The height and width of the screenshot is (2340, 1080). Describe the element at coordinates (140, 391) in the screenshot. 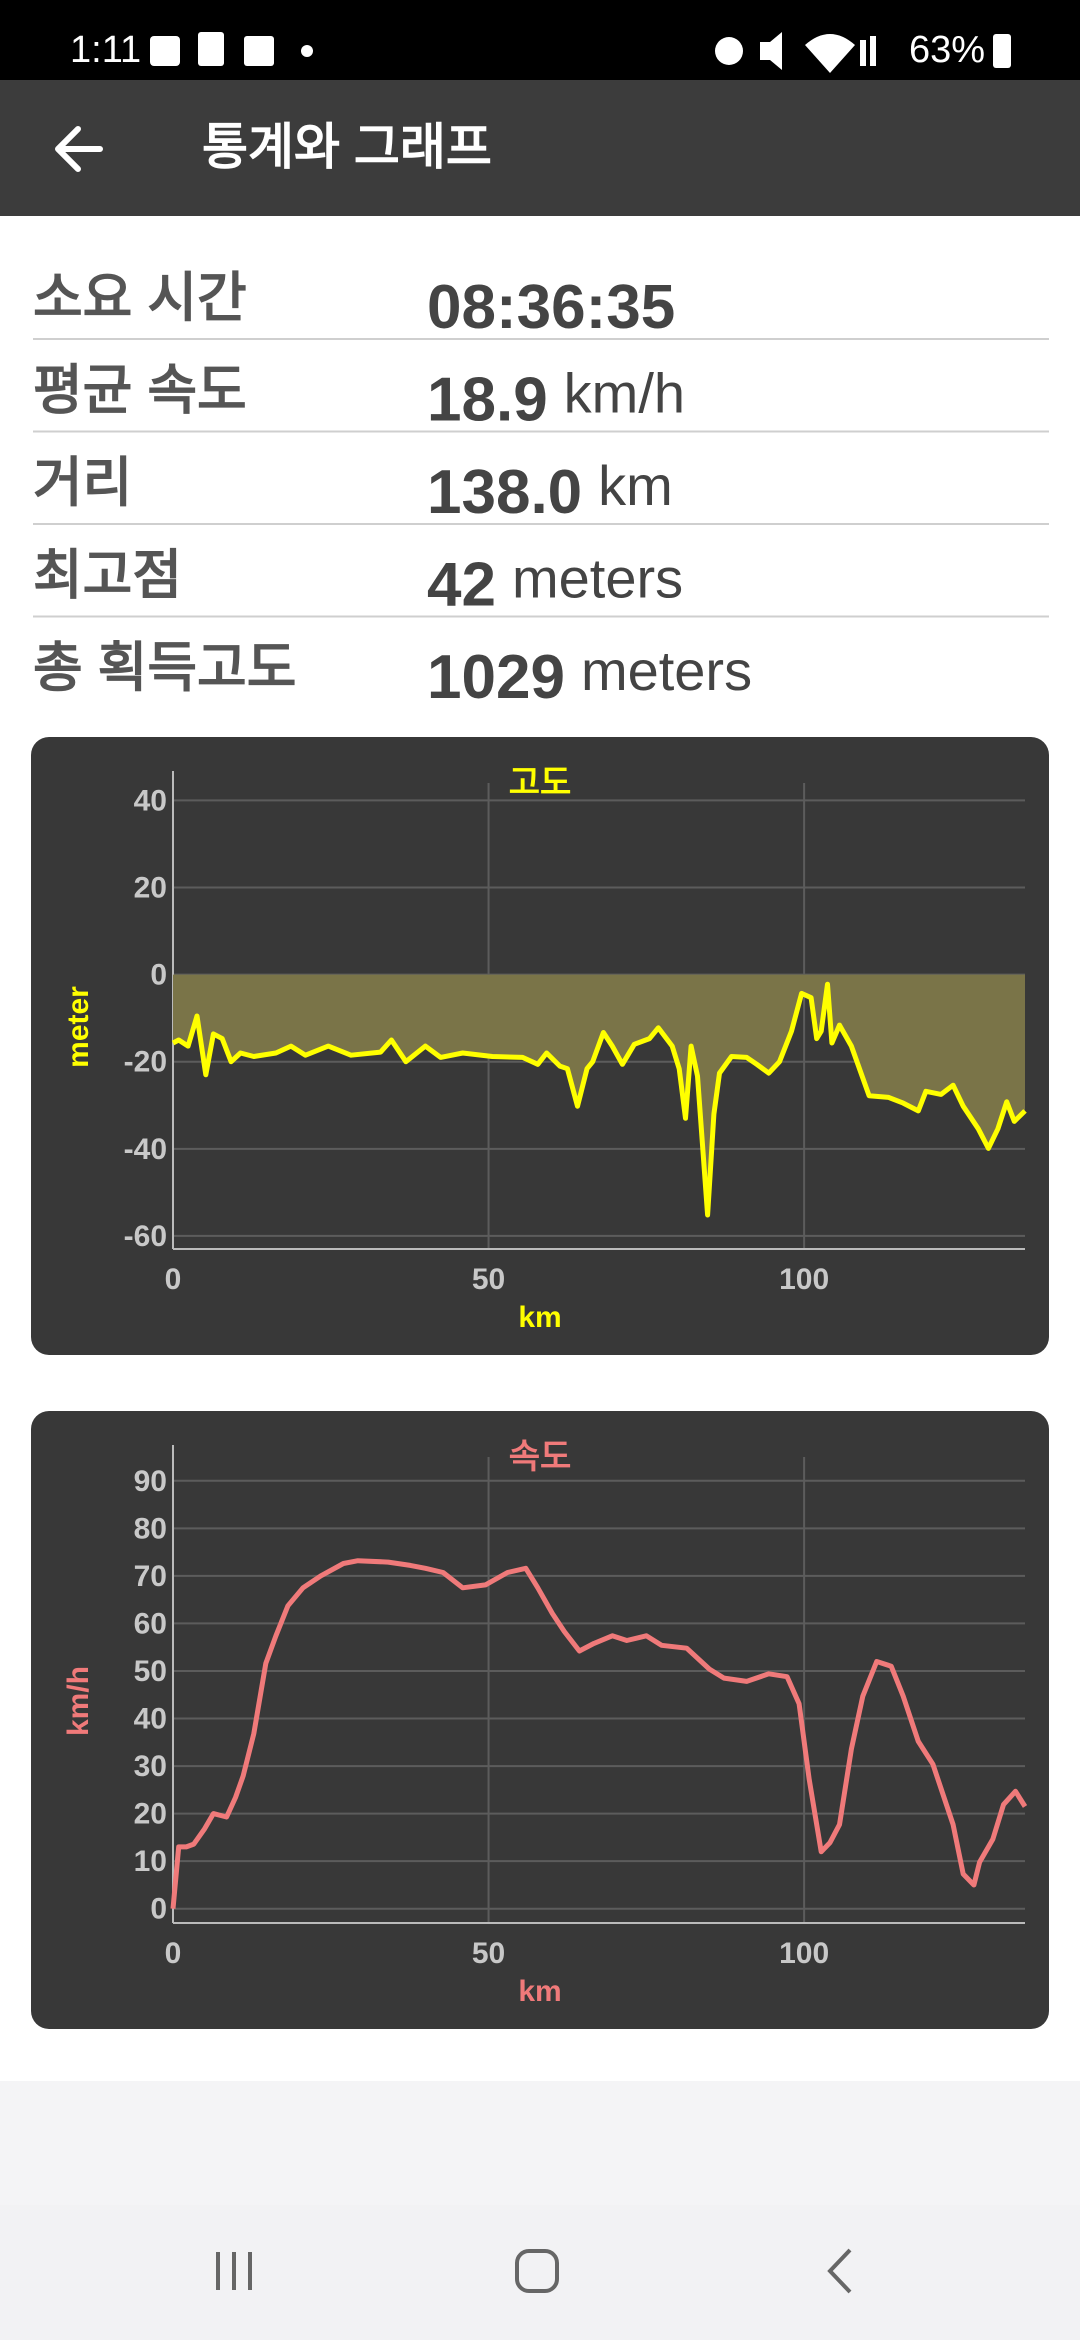

I see `stat-label: 평균 속도` at that location.